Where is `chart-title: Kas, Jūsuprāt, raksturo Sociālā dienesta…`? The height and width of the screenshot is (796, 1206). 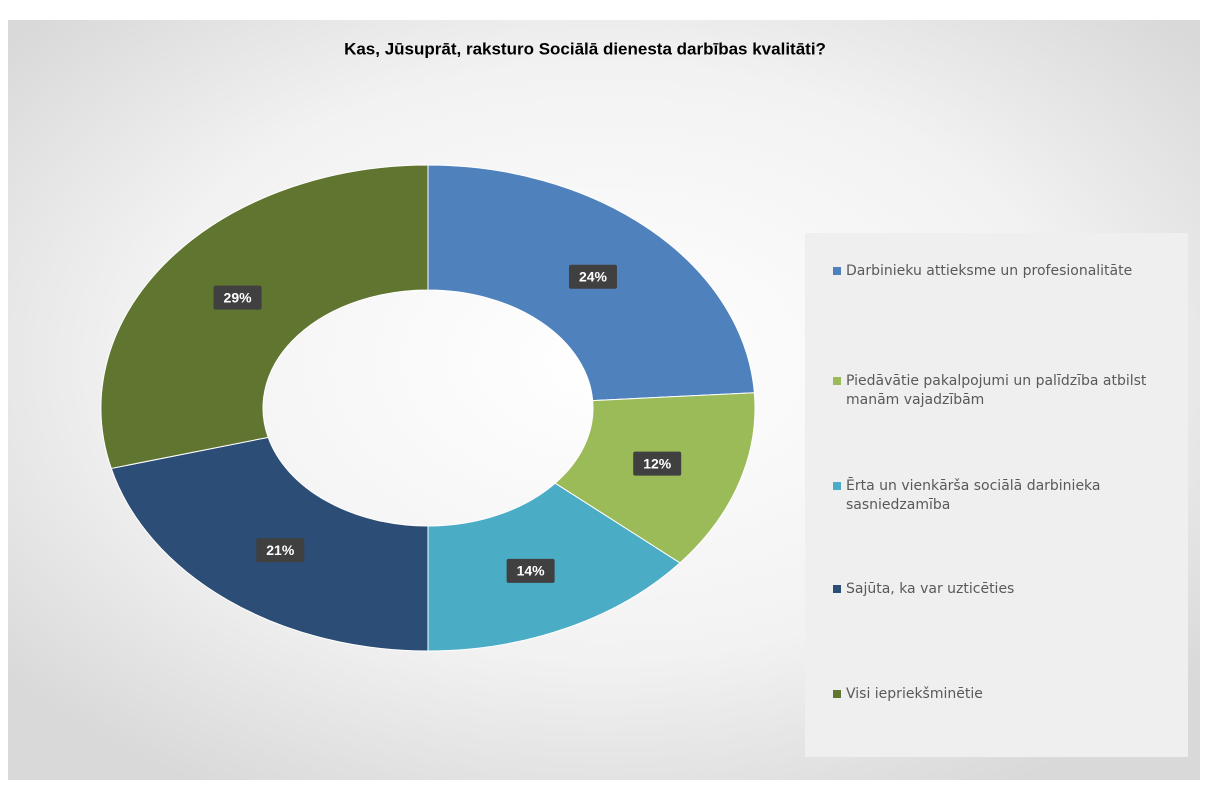 chart-title: Kas, Jūsuprāt, raksturo Sociālā dienesta… is located at coordinates (585, 48).